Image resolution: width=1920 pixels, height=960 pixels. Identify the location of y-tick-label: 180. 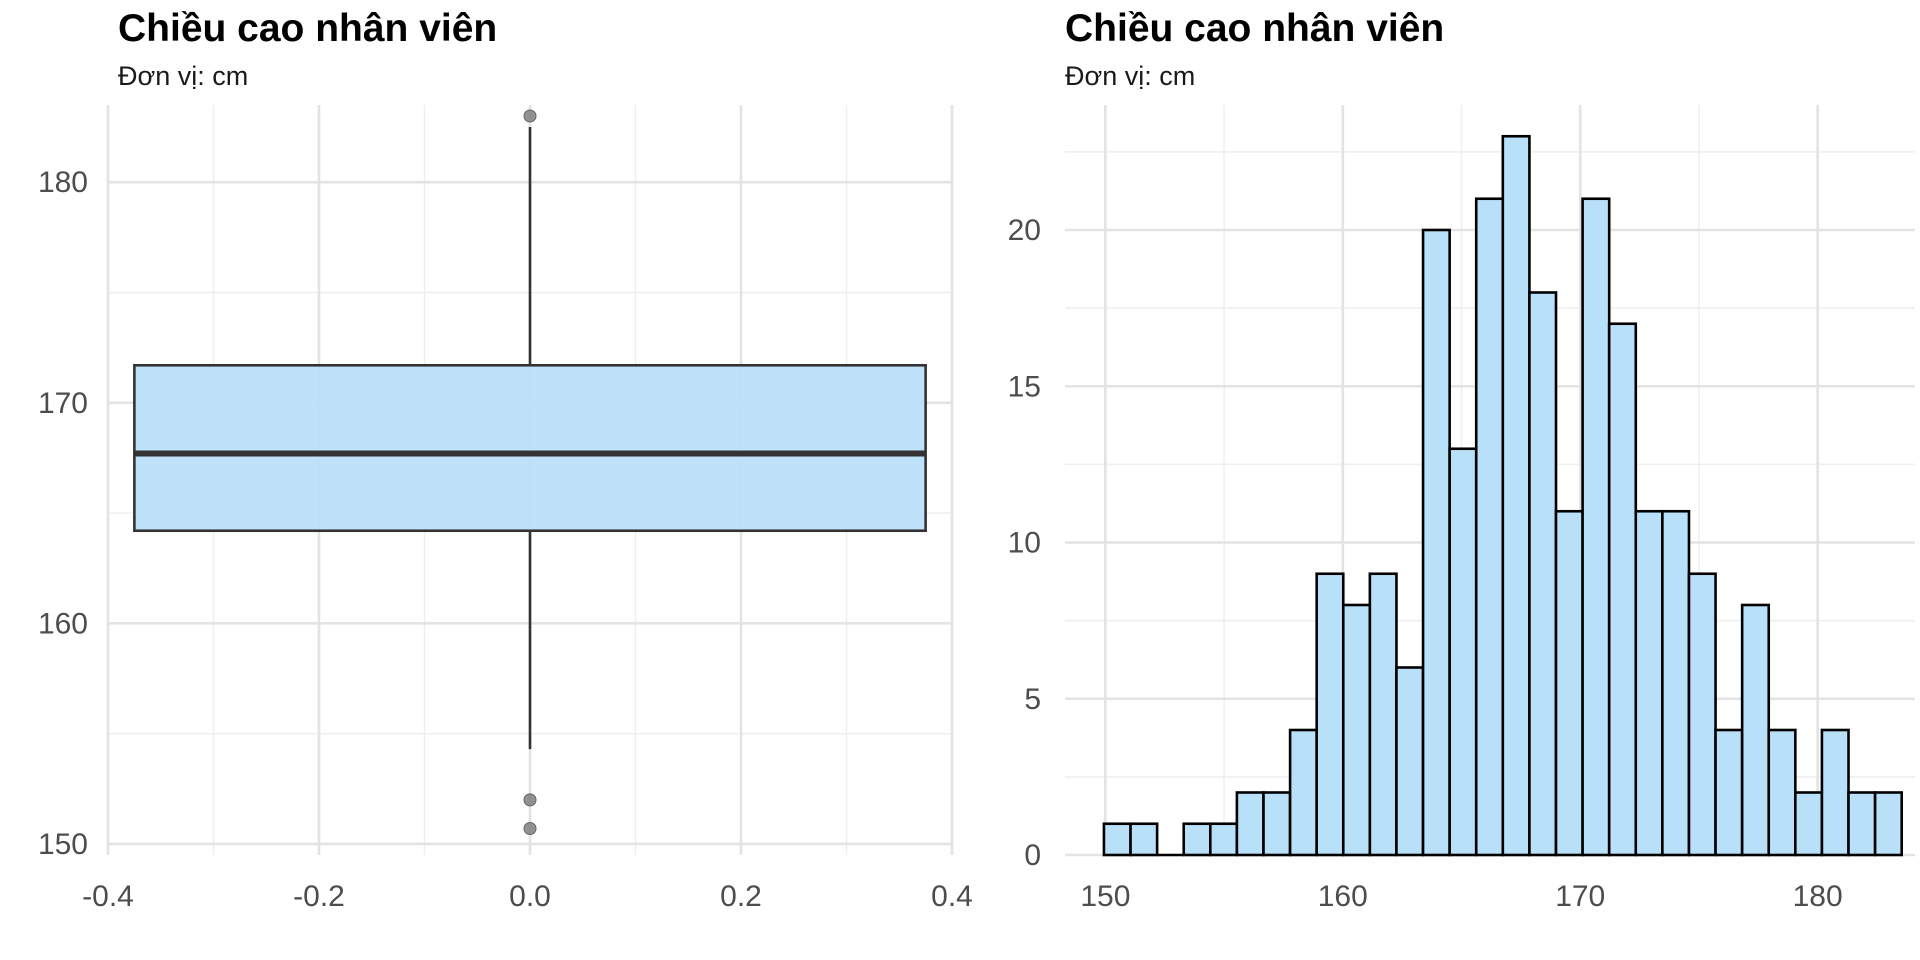
(63, 182).